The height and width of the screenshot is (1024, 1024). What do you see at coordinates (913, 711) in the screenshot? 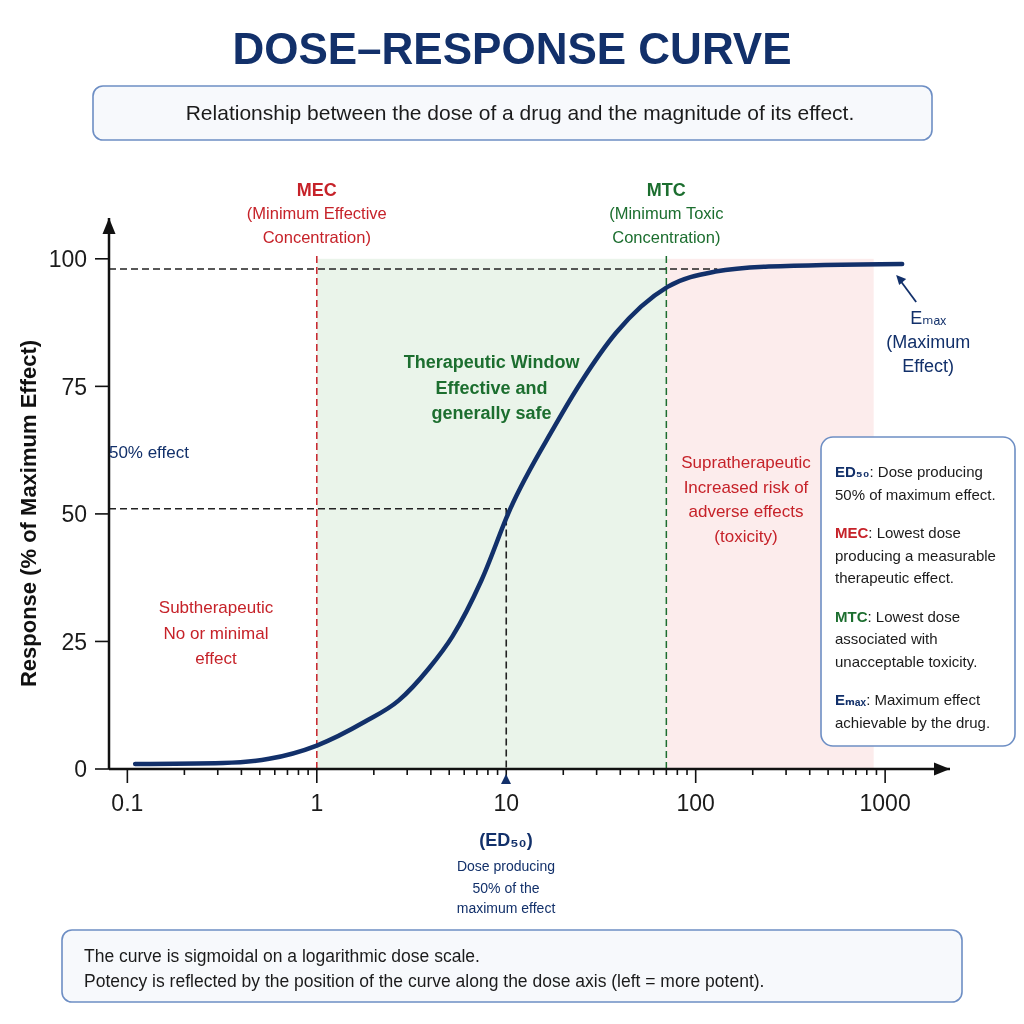
I see `annotation: Eₘₐₓ: Maximum effect achievable by the drug.` at bounding box center [913, 711].